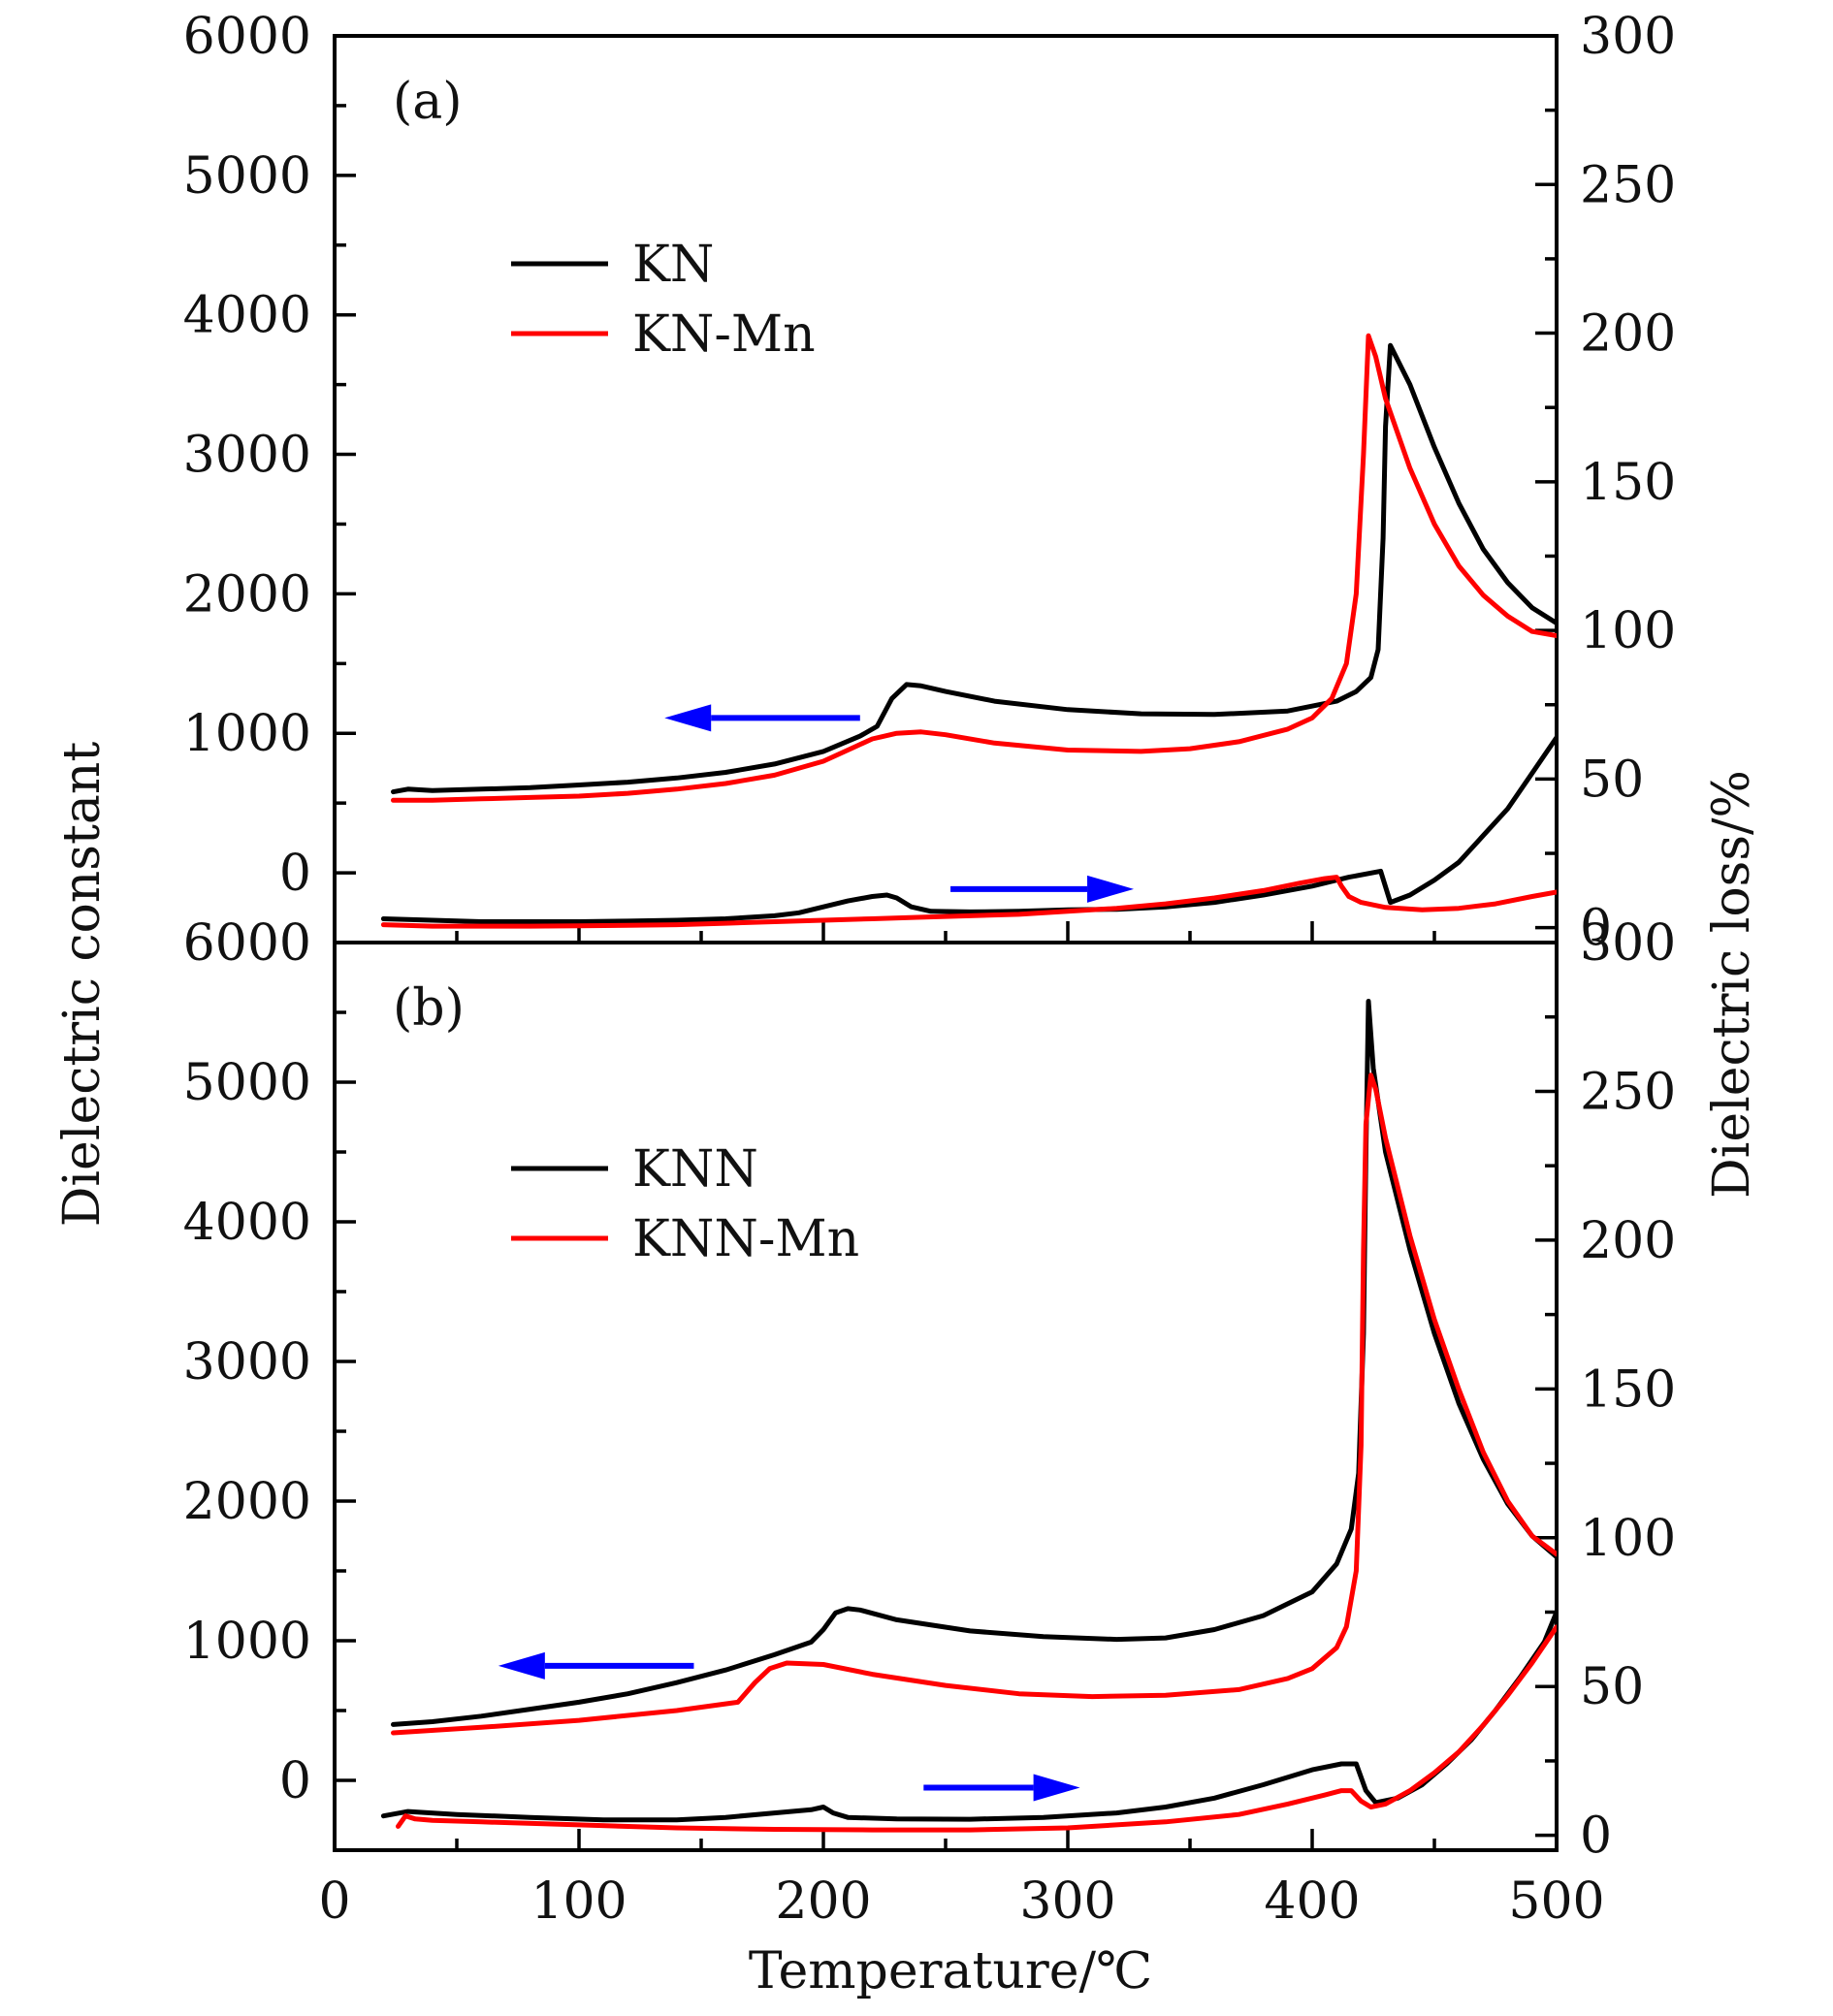  I want to click on y-axis-title-left: Dielectric constant, so click(82, 985).